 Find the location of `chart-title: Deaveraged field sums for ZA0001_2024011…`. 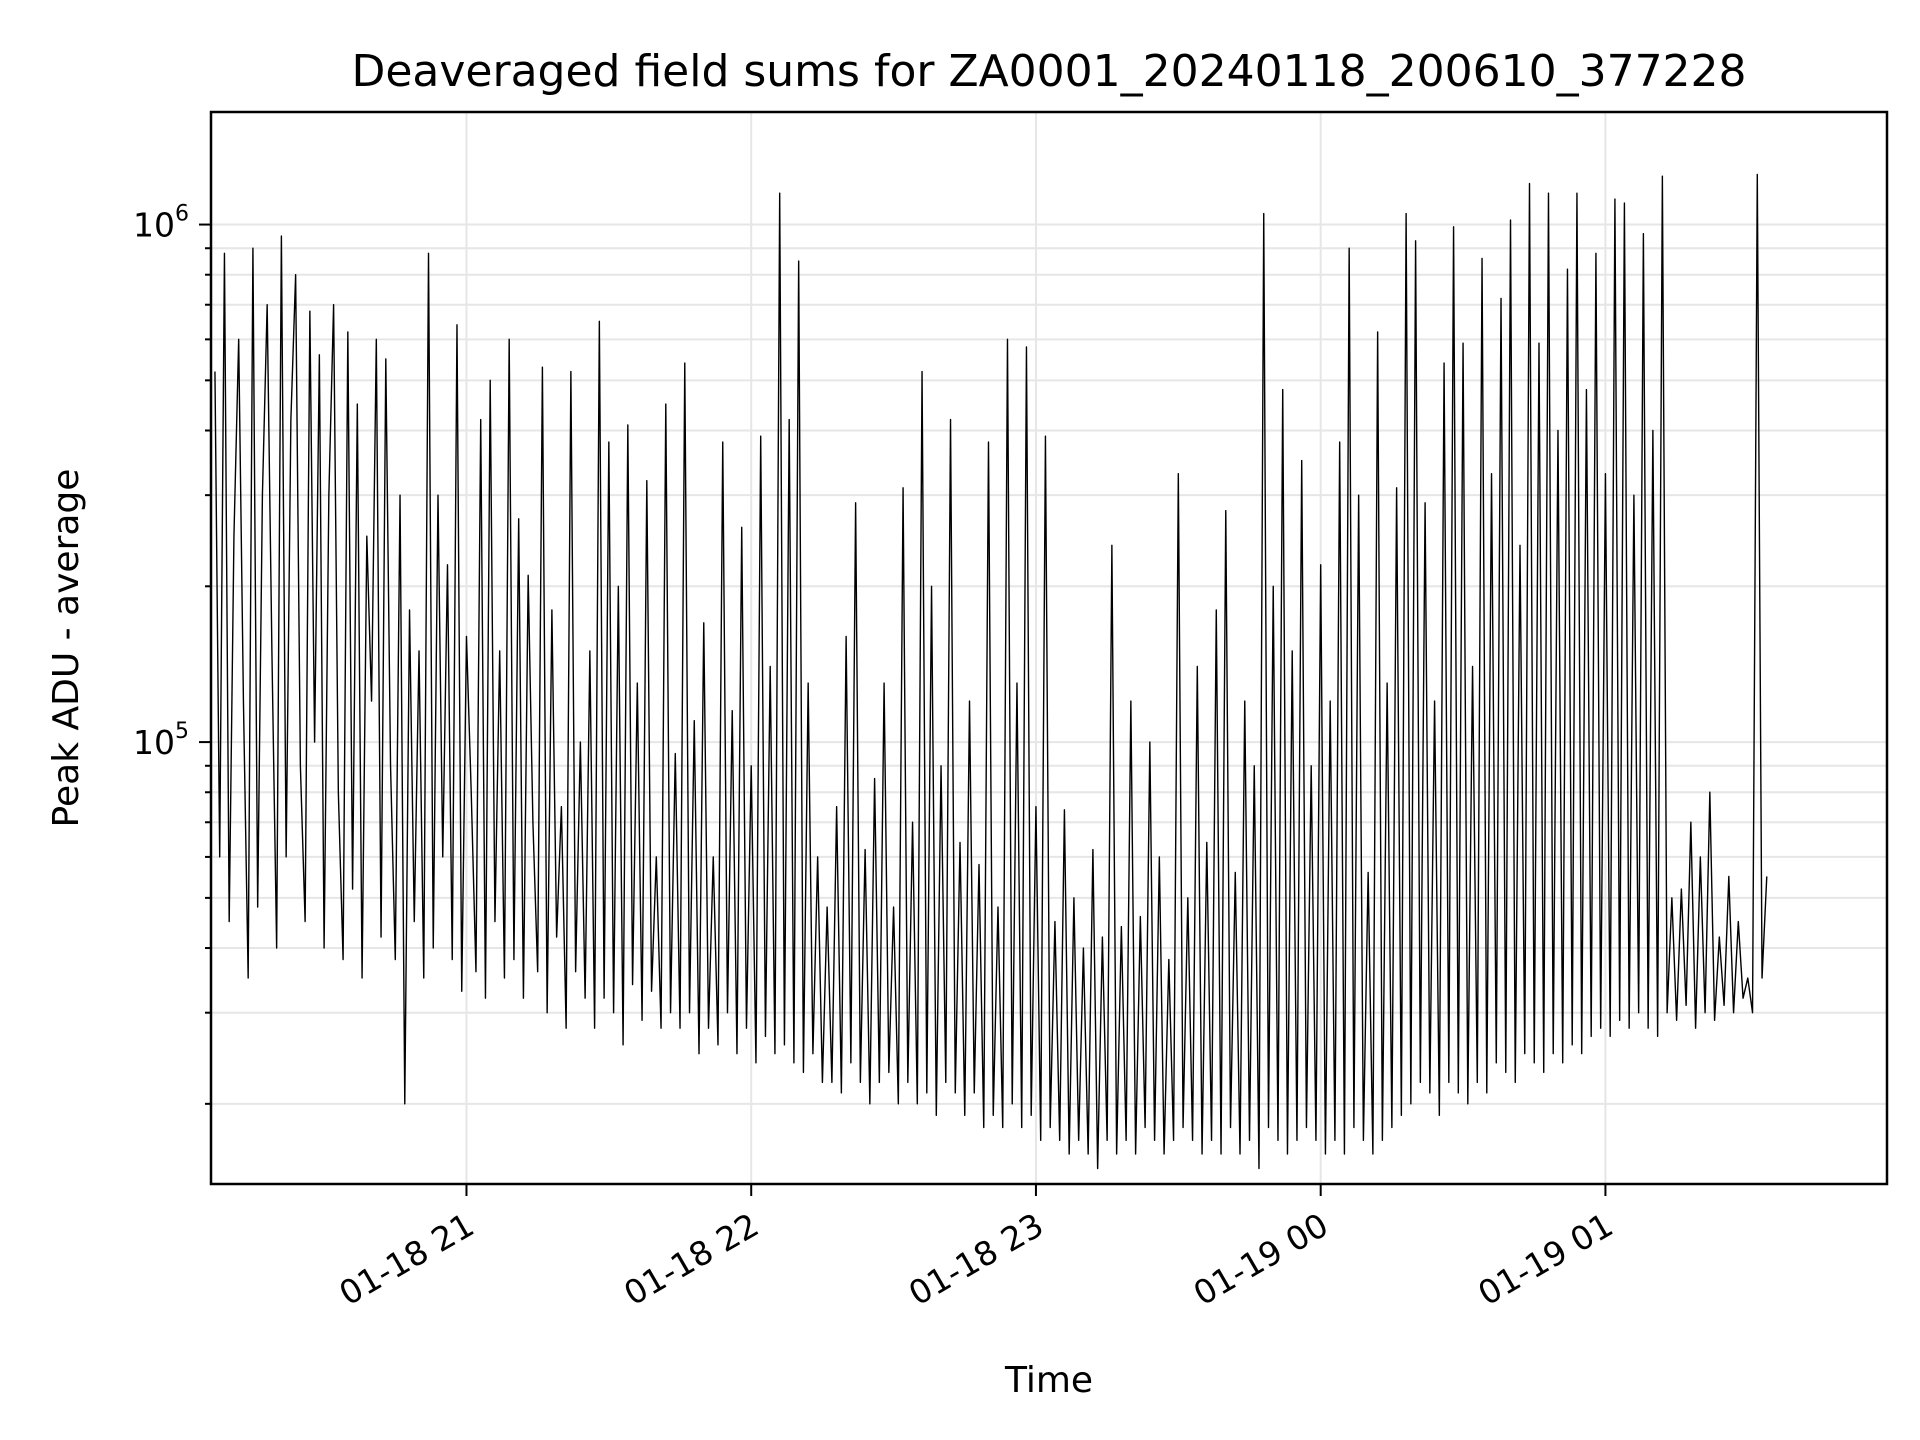

chart-title: Deaveraged field sums for ZA0001_2024011… is located at coordinates (1048, 71).